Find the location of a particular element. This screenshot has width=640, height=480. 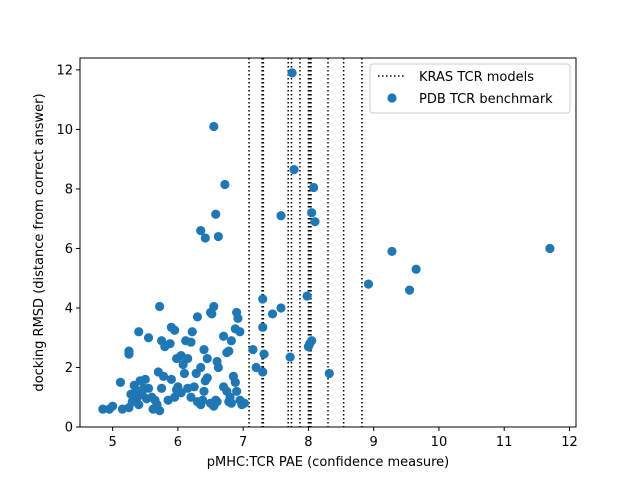

x-tick-label: 9 is located at coordinates (374, 442).